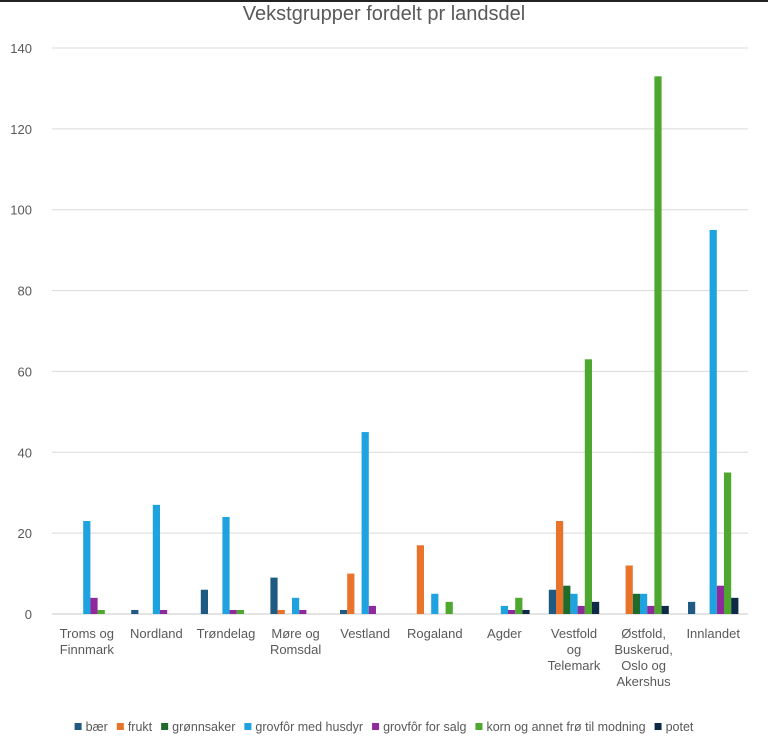 Image resolution: width=768 pixels, height=745 pixels. I want to click on bar-grønnsaker-7, so click(567, 599).